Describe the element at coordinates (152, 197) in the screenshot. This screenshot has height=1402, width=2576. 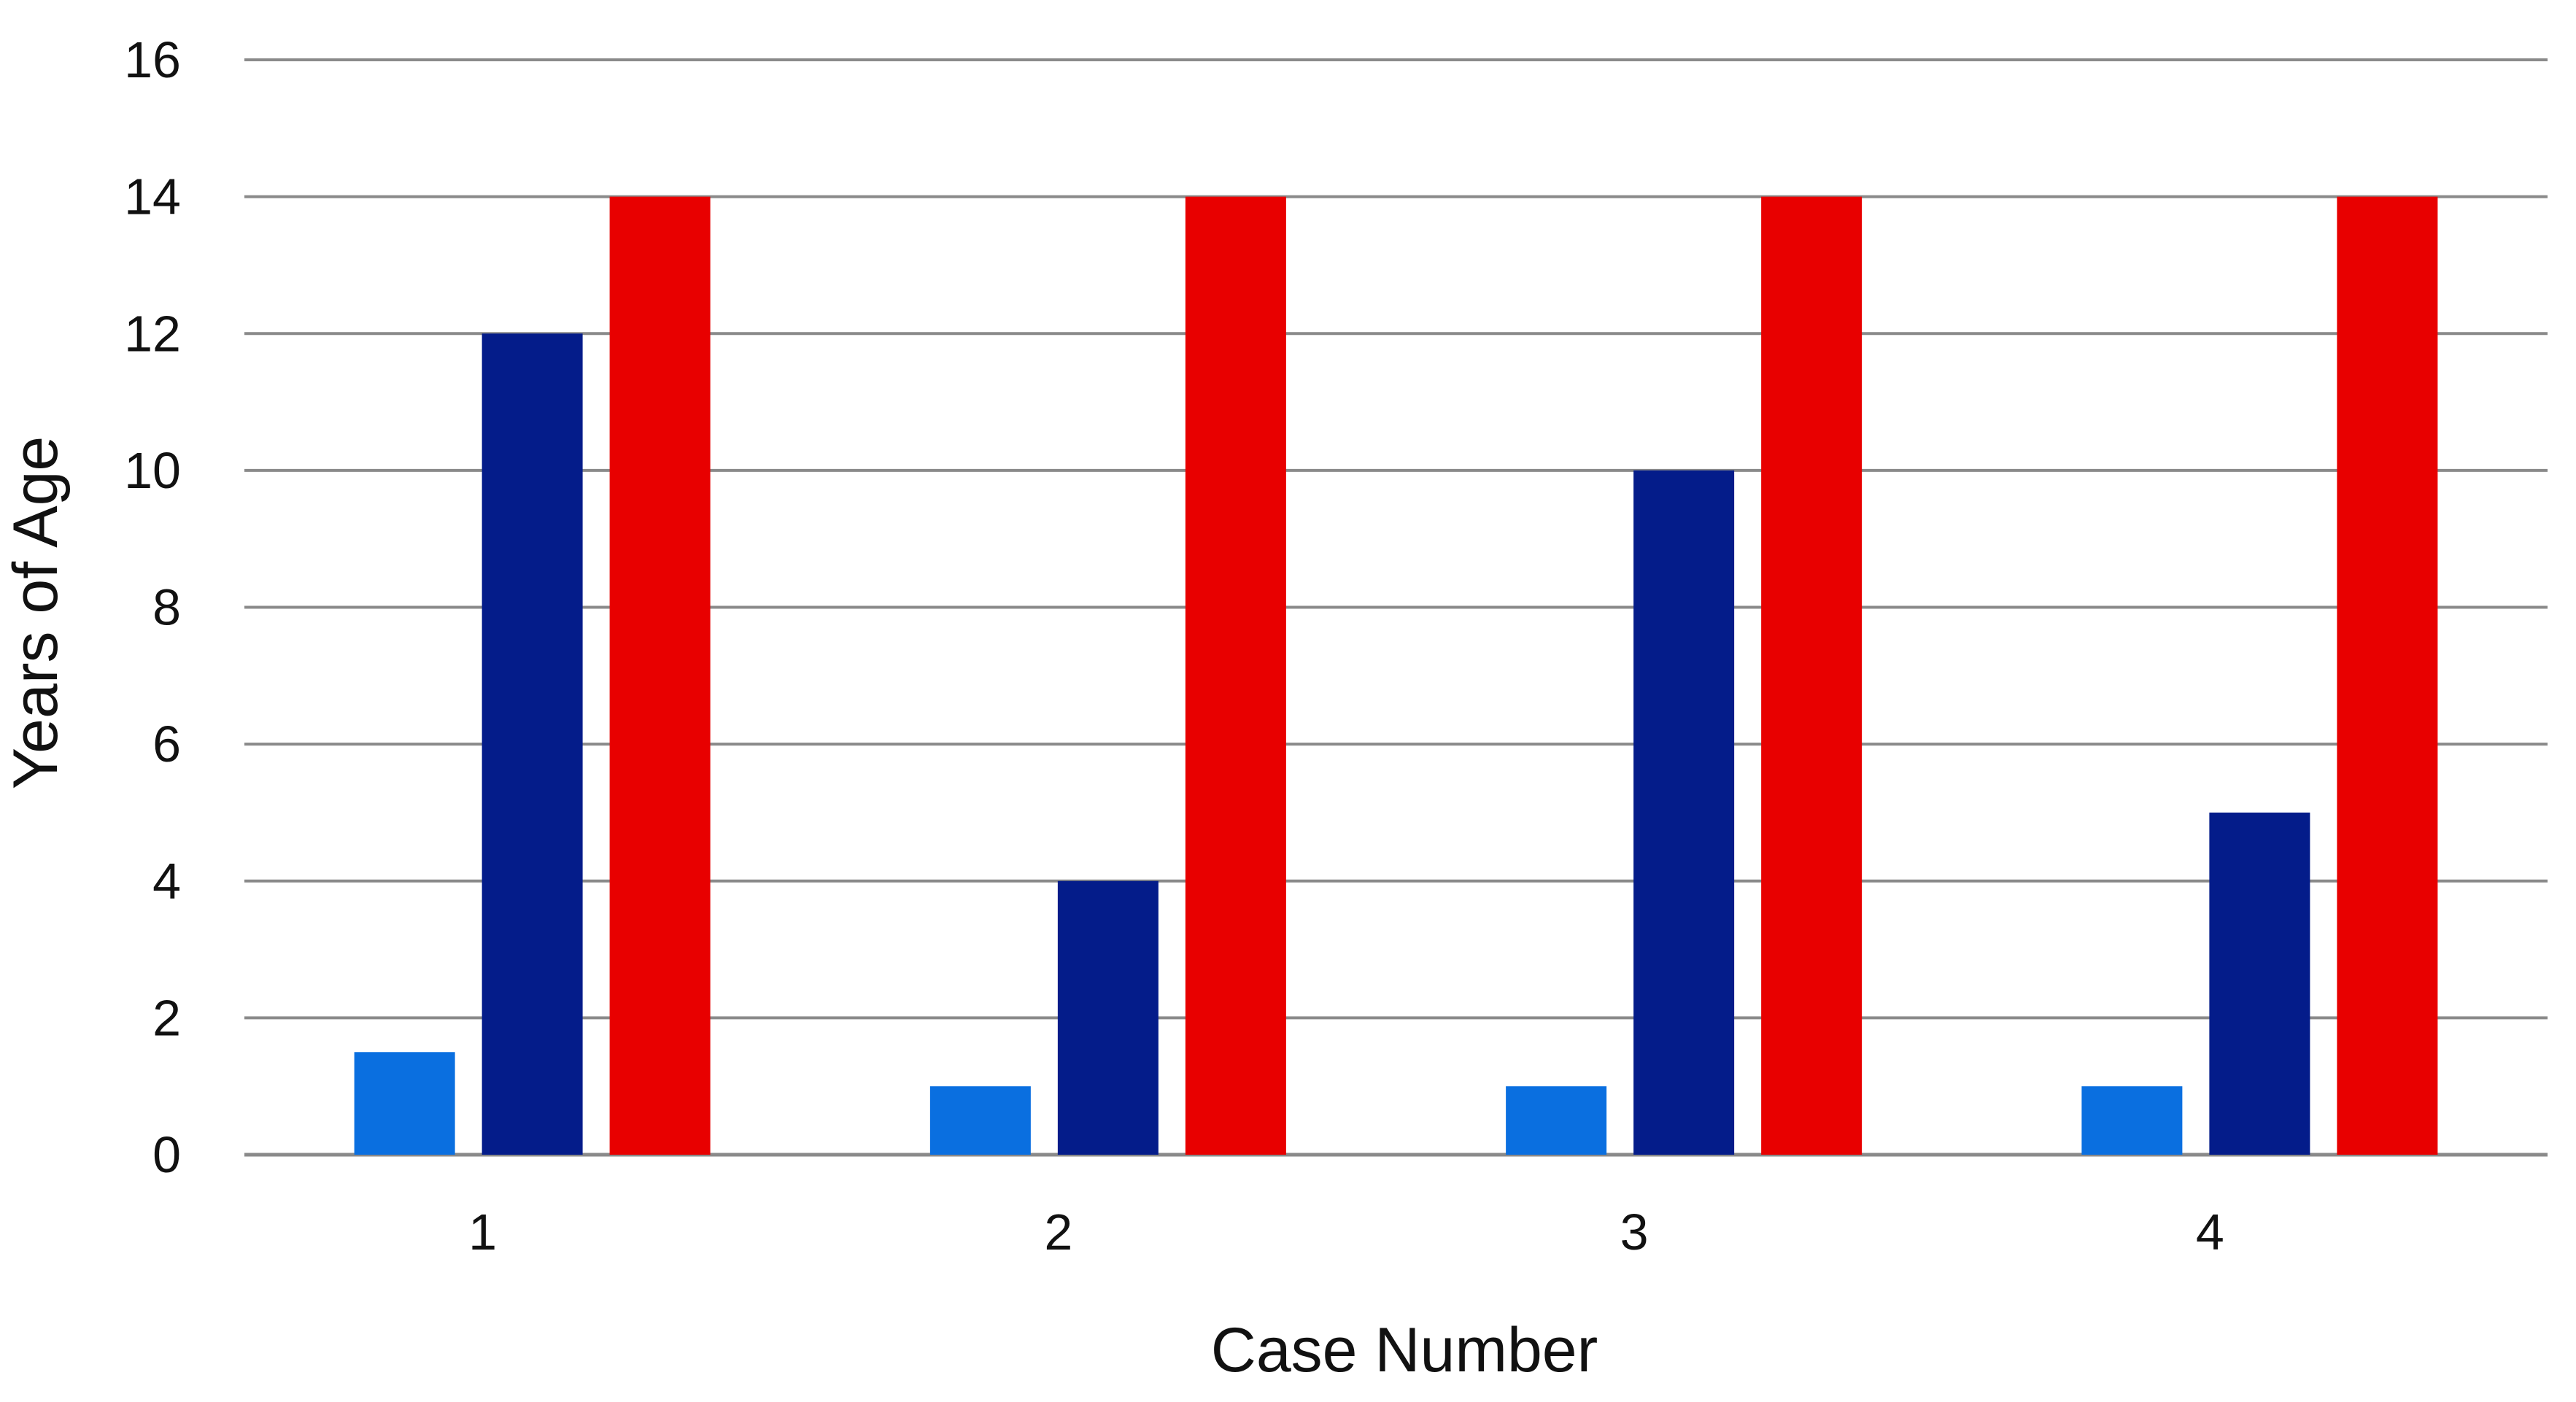
I see `y-tick-label-7: 14` at that location.